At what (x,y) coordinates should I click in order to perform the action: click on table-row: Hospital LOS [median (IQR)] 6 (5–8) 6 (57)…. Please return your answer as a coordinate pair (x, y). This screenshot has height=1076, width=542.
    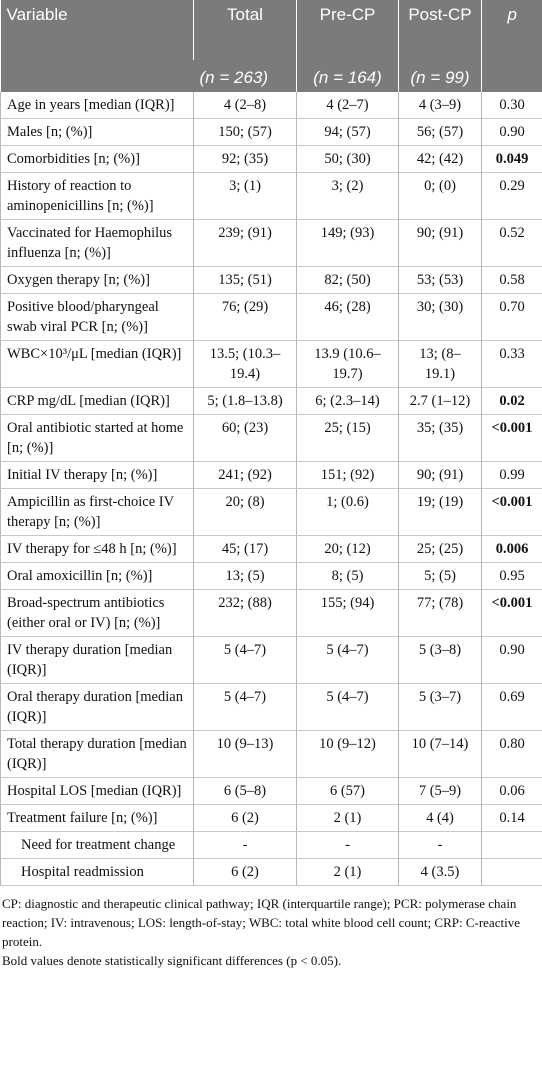
    Looking at the image, I should click on (271, 791).